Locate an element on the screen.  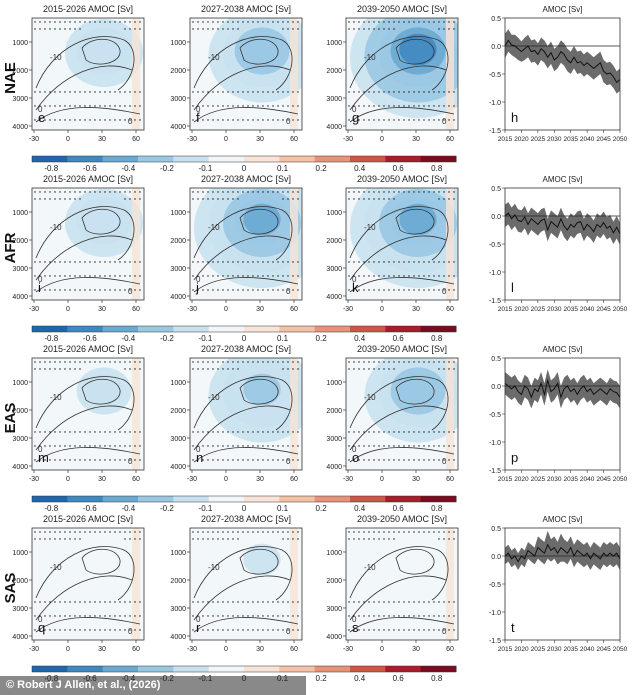
region-label: EAS is located at coordinates (10, 418).